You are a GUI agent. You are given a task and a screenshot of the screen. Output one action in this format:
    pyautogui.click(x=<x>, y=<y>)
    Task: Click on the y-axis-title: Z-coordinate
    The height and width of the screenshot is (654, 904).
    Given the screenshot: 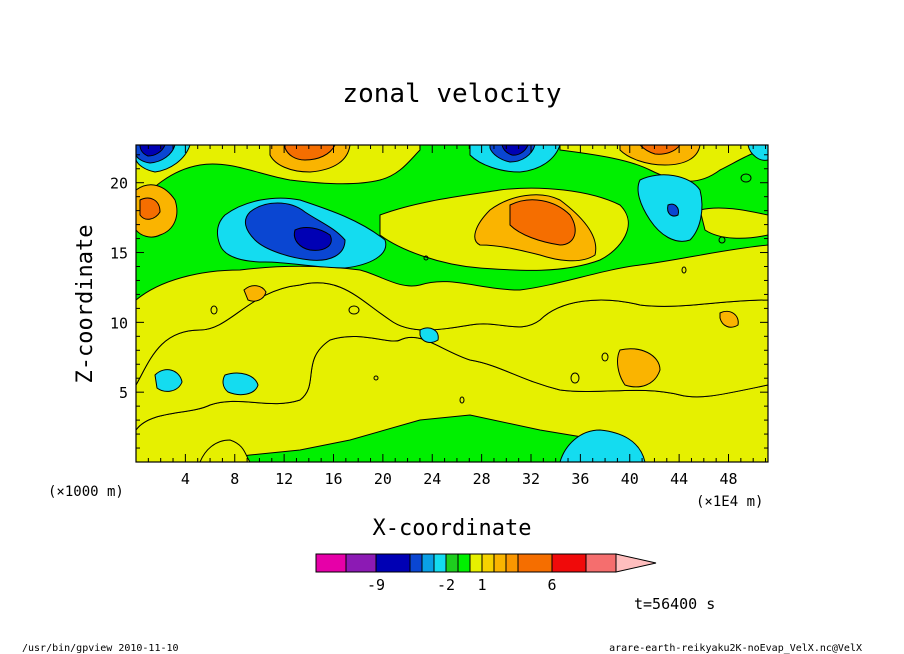 What is the action you would take?
    pyautogui.click(x=85, y=304)
    